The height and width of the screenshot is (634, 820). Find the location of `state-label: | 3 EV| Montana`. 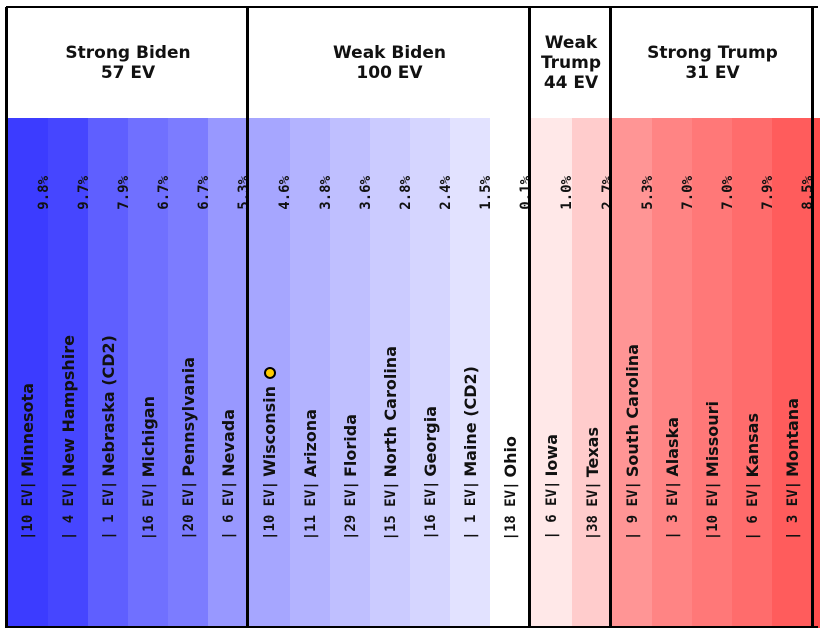

state-label: | 3 EV| Montana is located at coordinates (792, 469).